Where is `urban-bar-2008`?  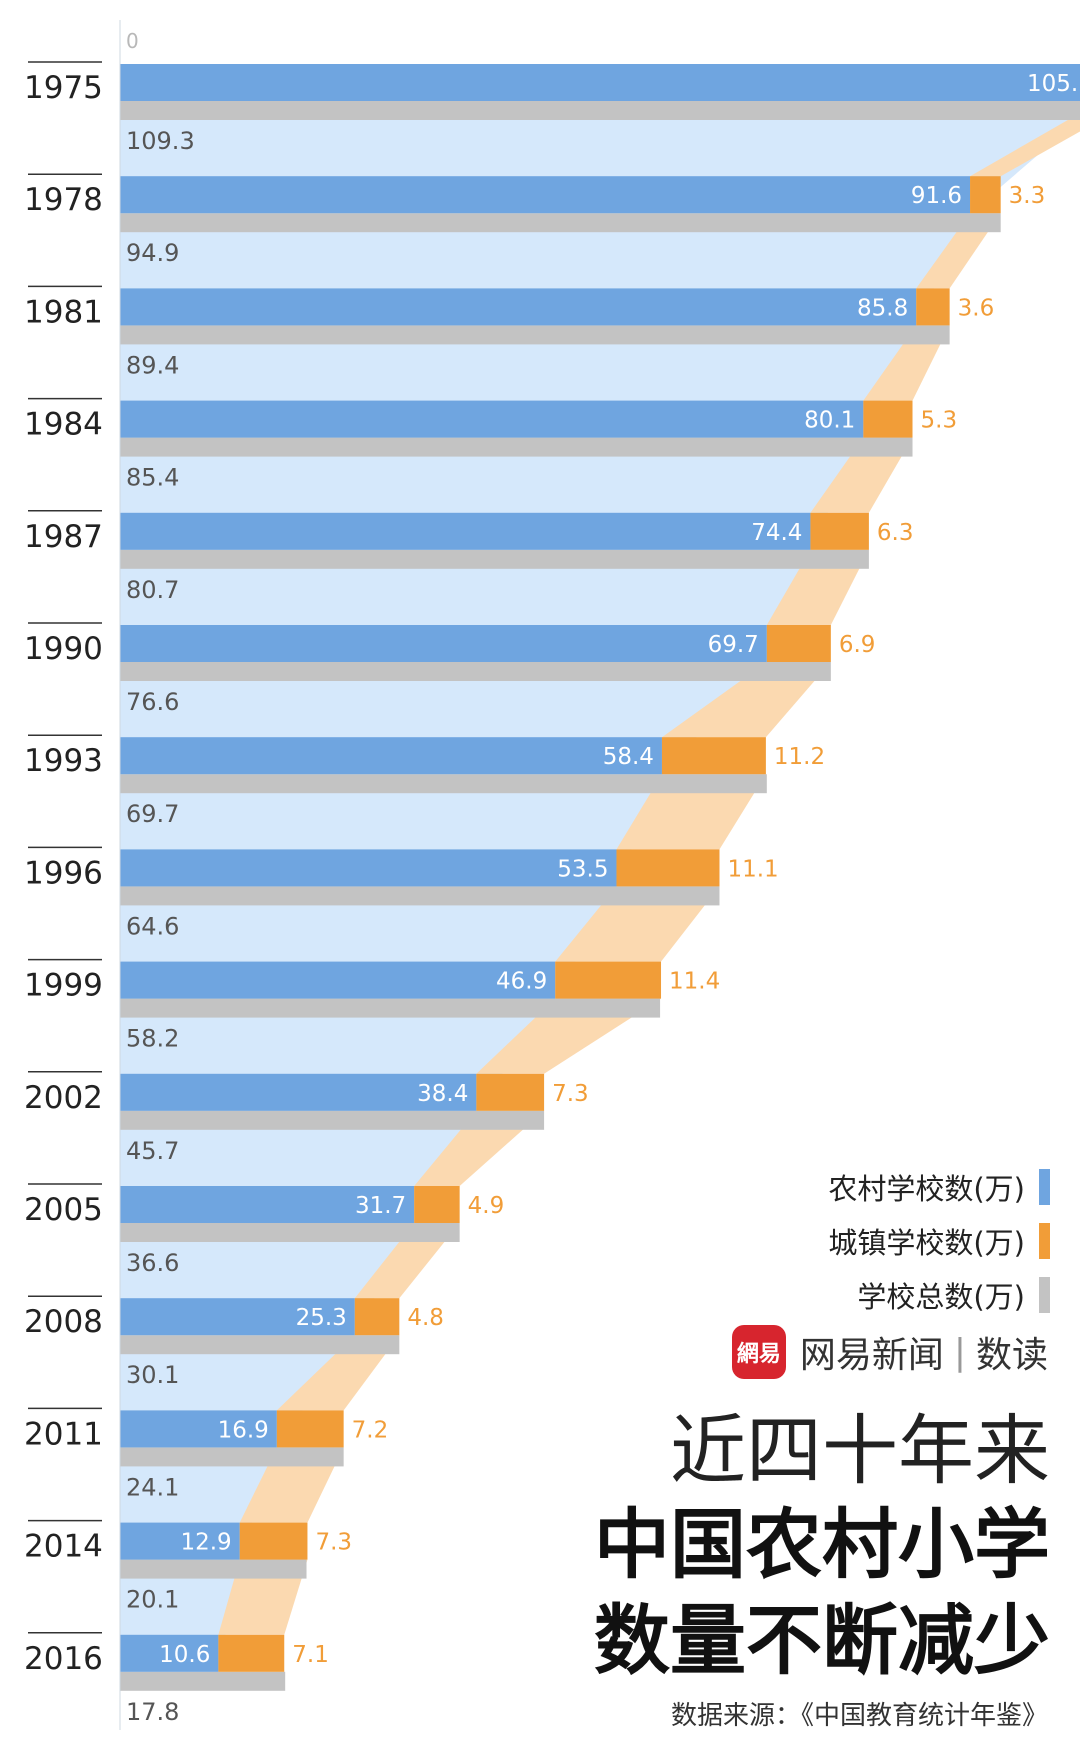 urban-bar-2008 is located at coordinates (377, 1317).